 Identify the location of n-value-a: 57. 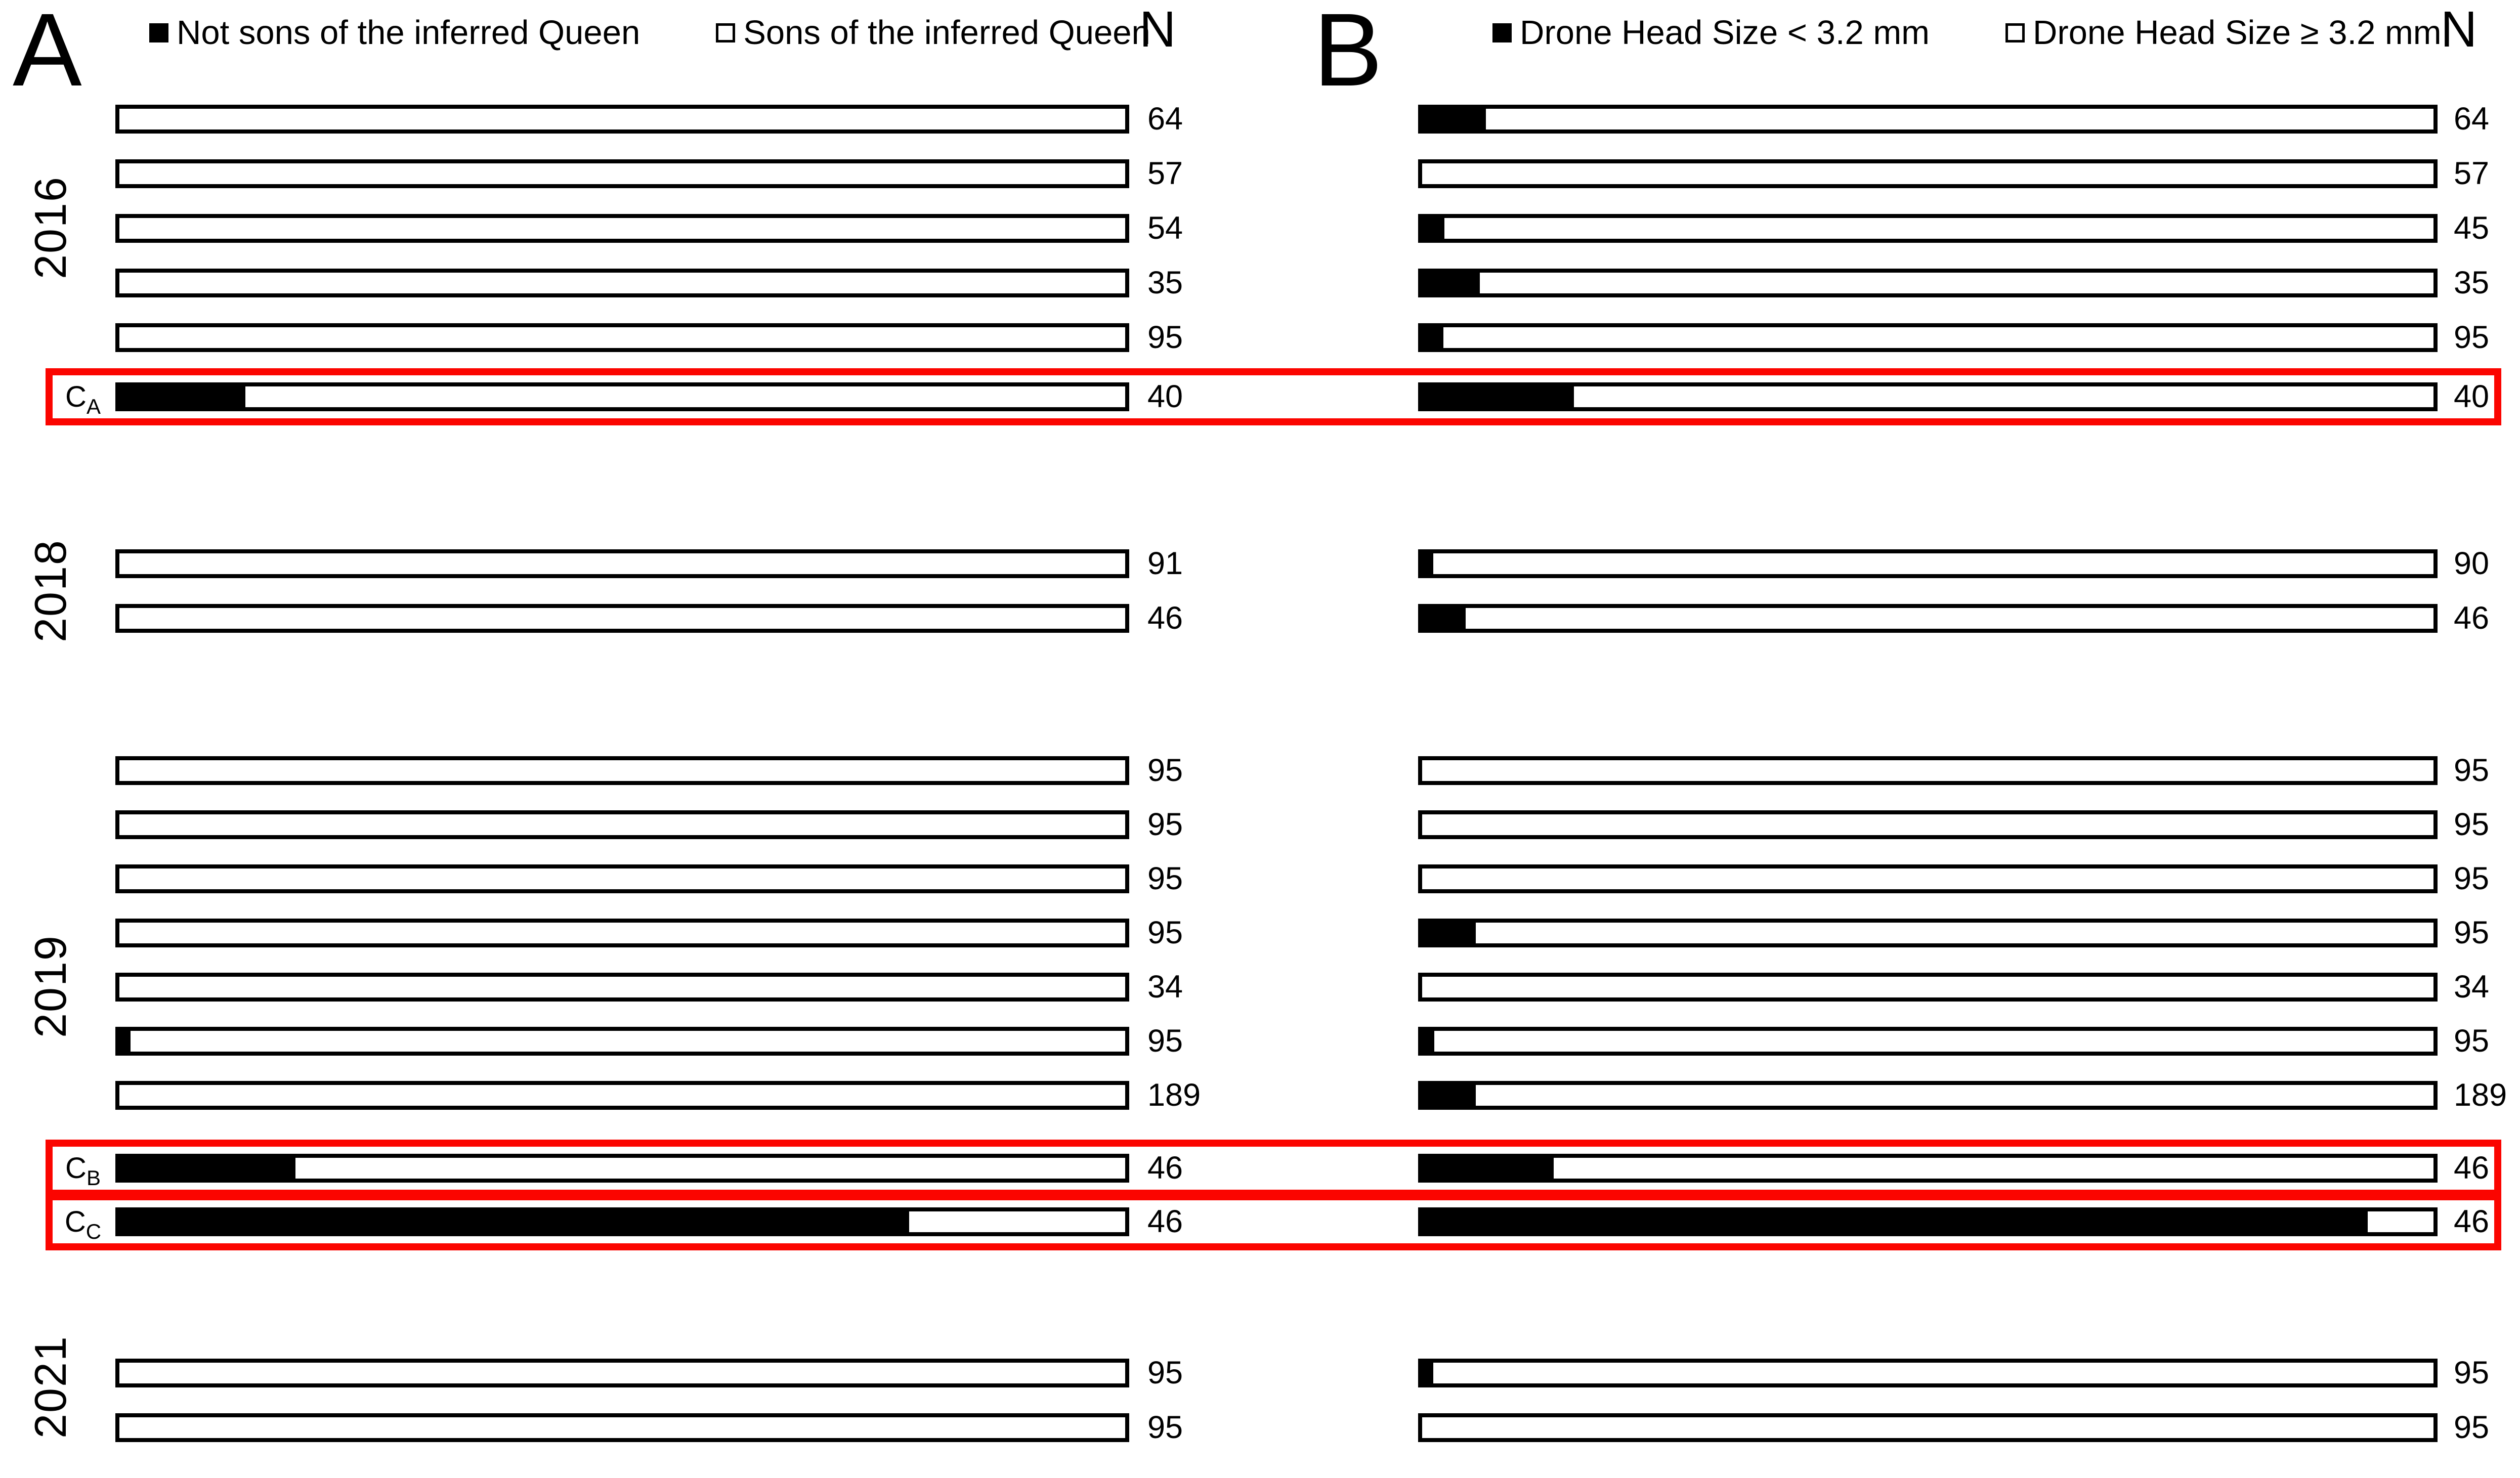
(1165, 174).